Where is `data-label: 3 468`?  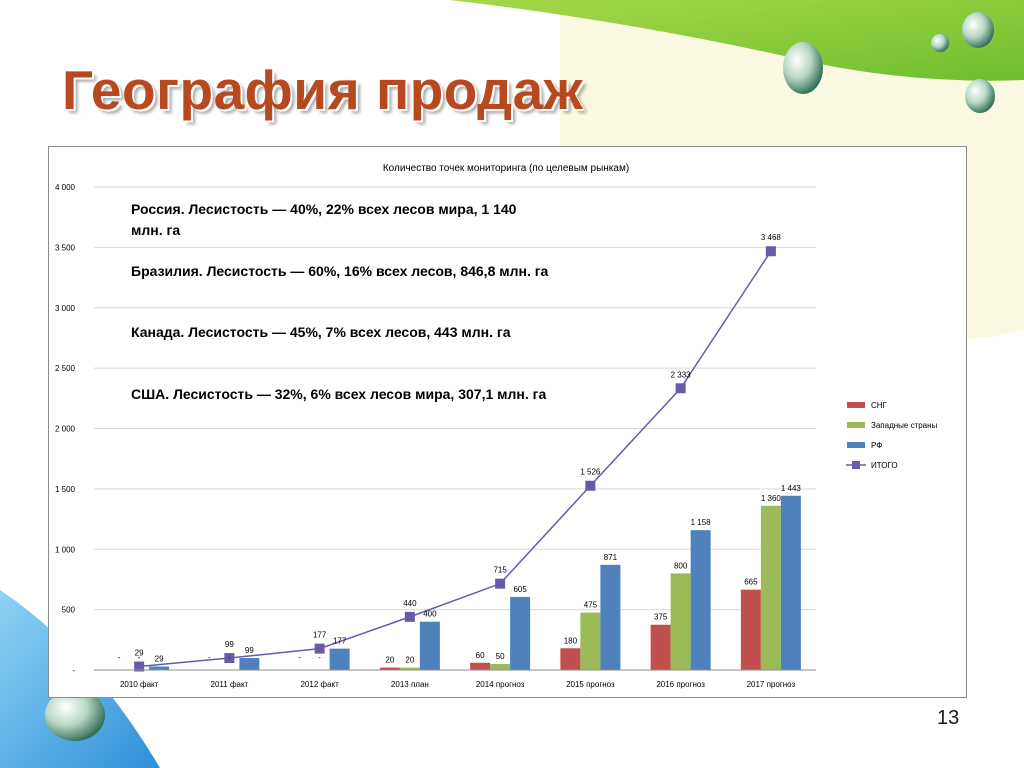
data-label: 3 468 is located at coordinates (771, 237).